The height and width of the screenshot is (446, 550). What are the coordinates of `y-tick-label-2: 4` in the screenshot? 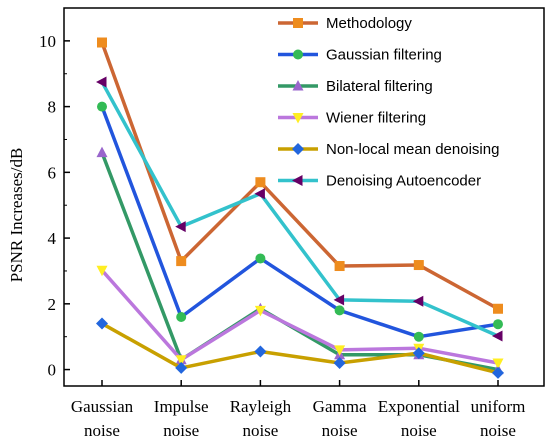 It's located at (52, 238).